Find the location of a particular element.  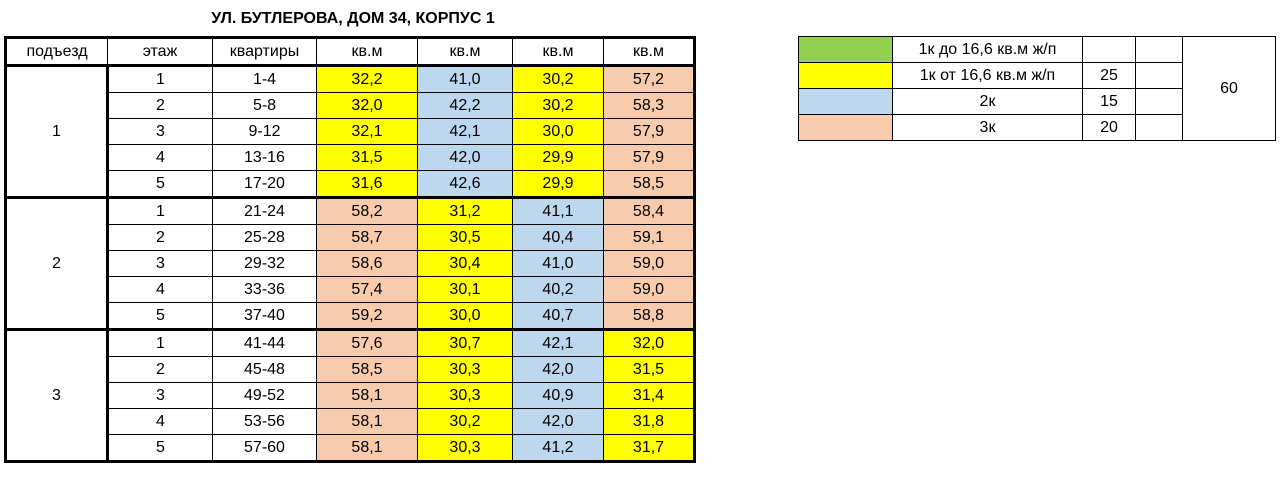

apartments-cell: 41-44 is located at coordinates (264, 342).